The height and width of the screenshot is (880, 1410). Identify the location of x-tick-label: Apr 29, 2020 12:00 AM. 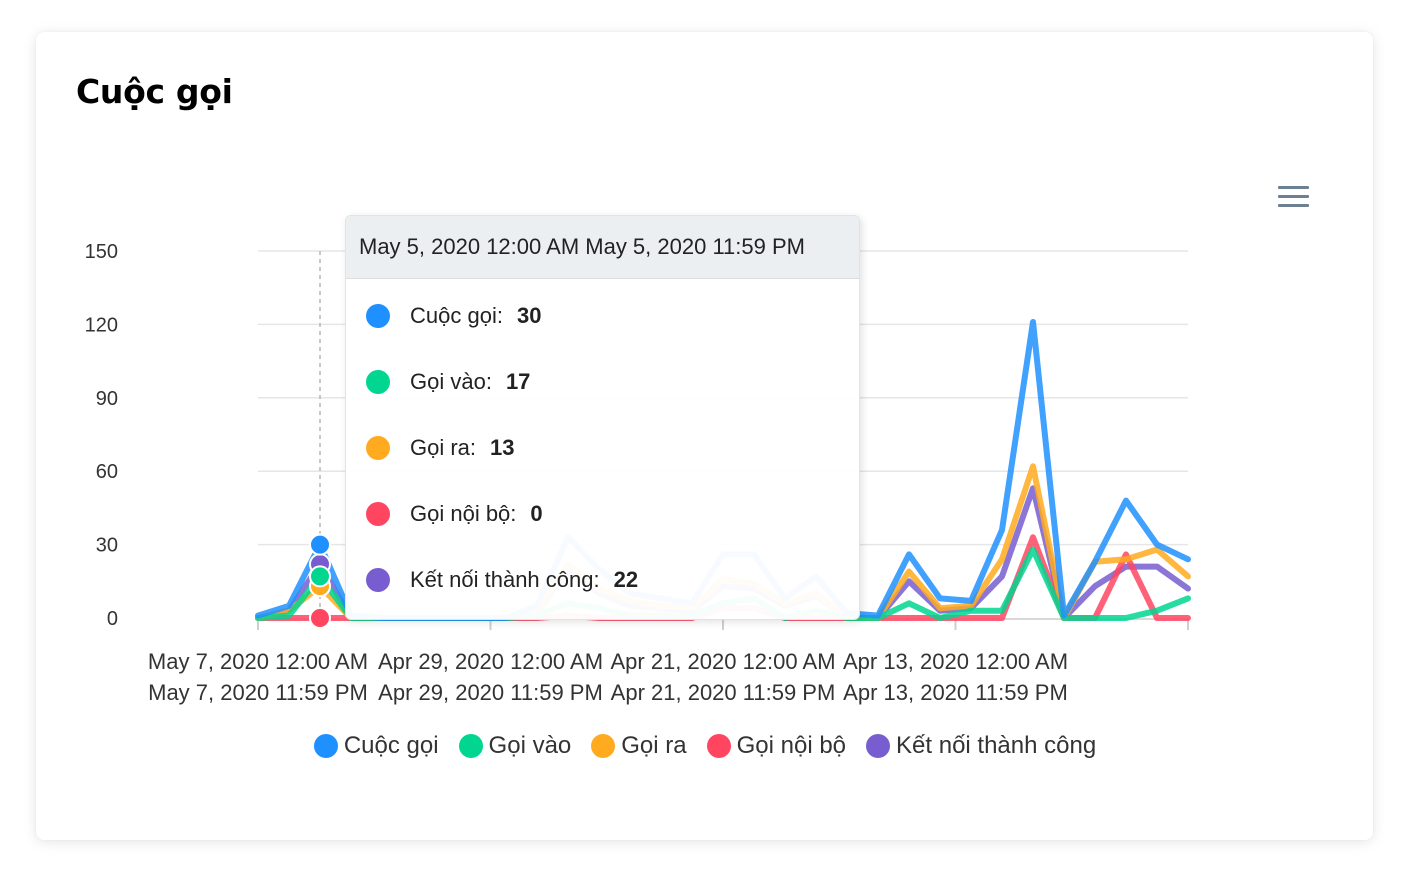
(490, 661).